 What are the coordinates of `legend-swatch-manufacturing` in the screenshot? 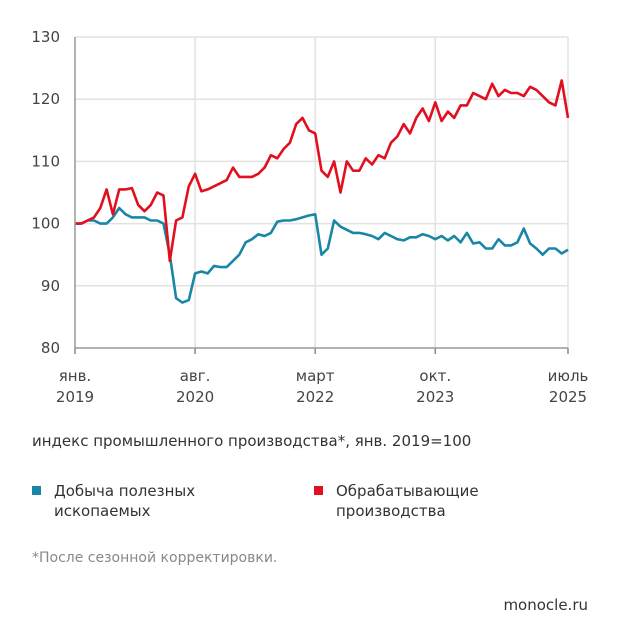 It's located at (318, 490).